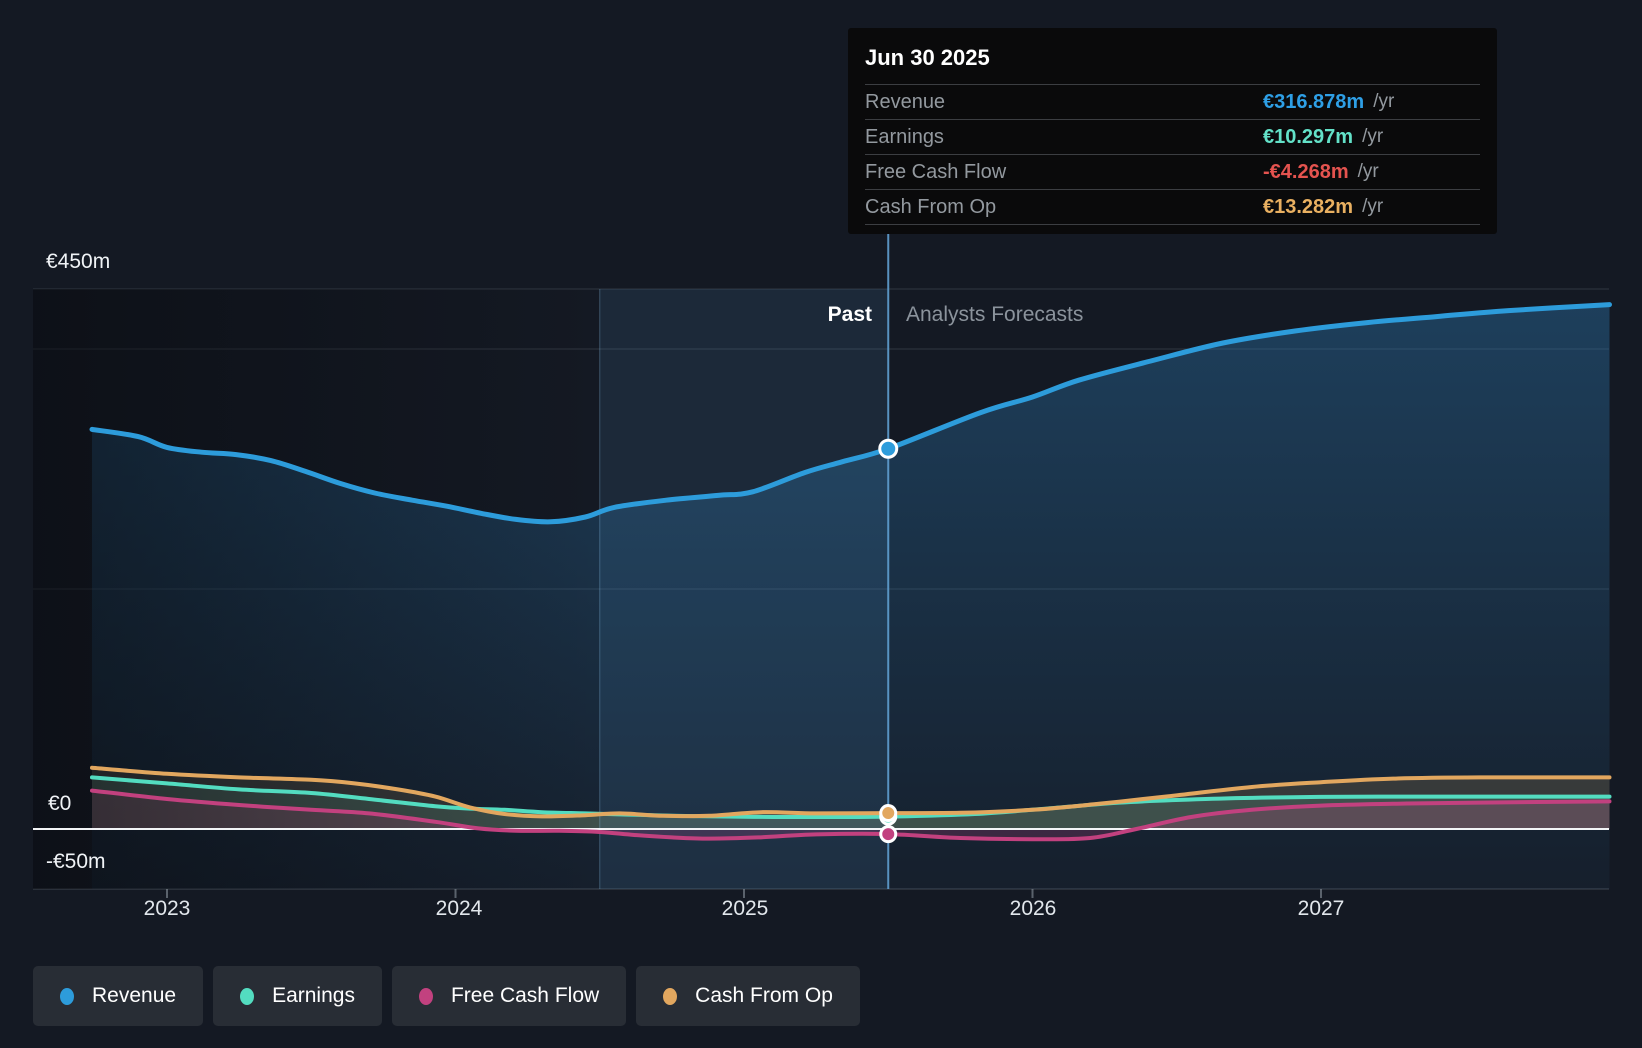 Image resolution: width=1642 pixels, height=1048 pixels. Describe the element at coordinates (78, 261) in the screenshot. I see `y-axis-label-450m: €450m` at that location.